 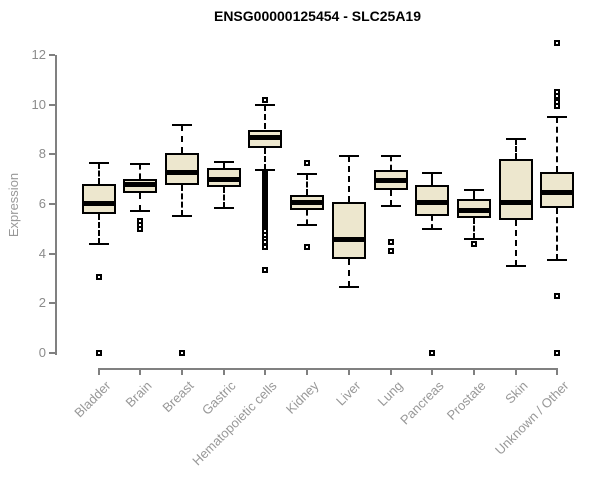 What do you see at coordinates (38, 54) in the screenshot?
I see `y-axis-tick-label: 12` at bounding box center [38, 54].